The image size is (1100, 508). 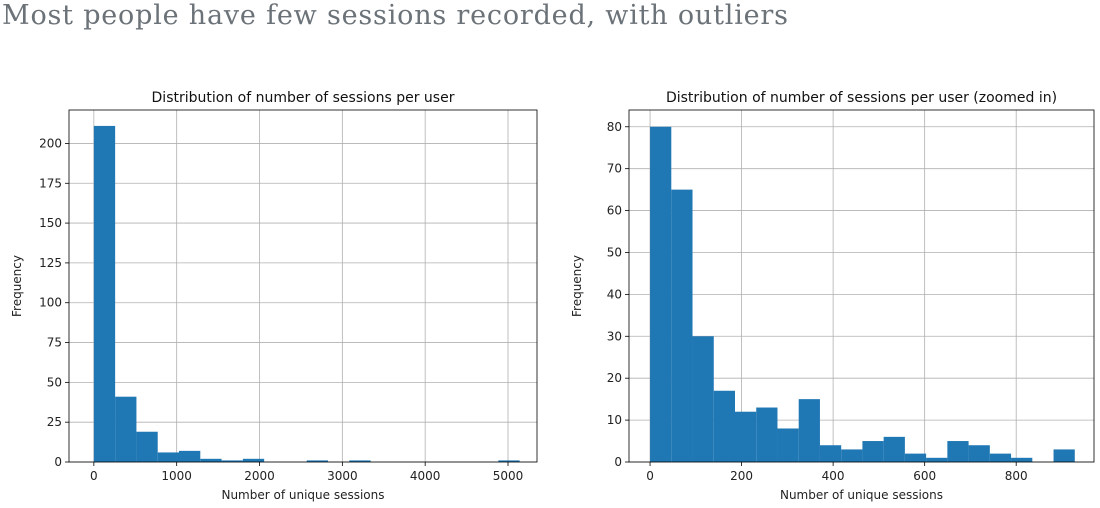 What do you see at coordinates (924, 476) in the screenshot?
I see `right-x-tick-label: 600` at bounding box center [924, 476].